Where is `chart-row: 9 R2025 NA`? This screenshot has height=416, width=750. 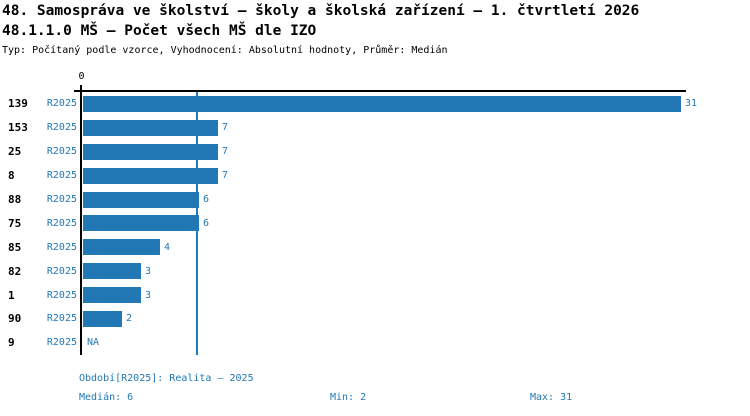
chart-row: 9 R2025 NA is located at coordinates (375, 343).